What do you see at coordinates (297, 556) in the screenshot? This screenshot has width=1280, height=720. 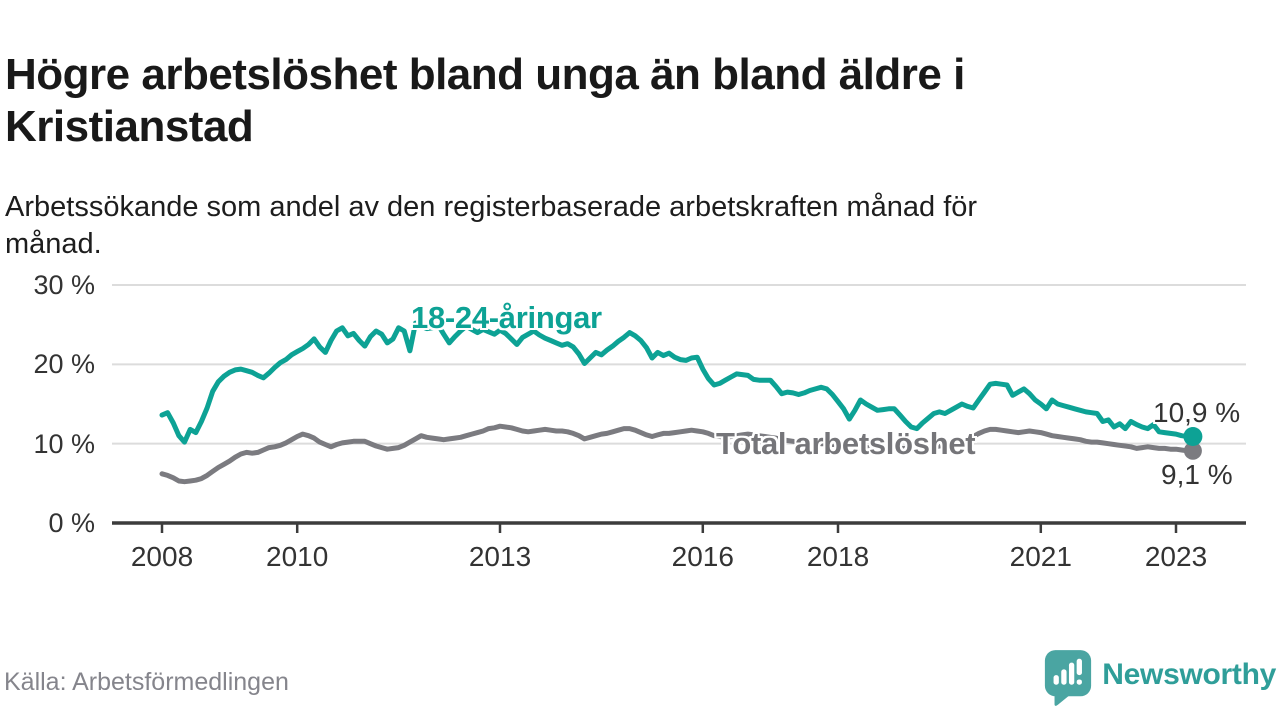 I see `x-axis-label-2010: 2010` at bounding box center [297, 556].